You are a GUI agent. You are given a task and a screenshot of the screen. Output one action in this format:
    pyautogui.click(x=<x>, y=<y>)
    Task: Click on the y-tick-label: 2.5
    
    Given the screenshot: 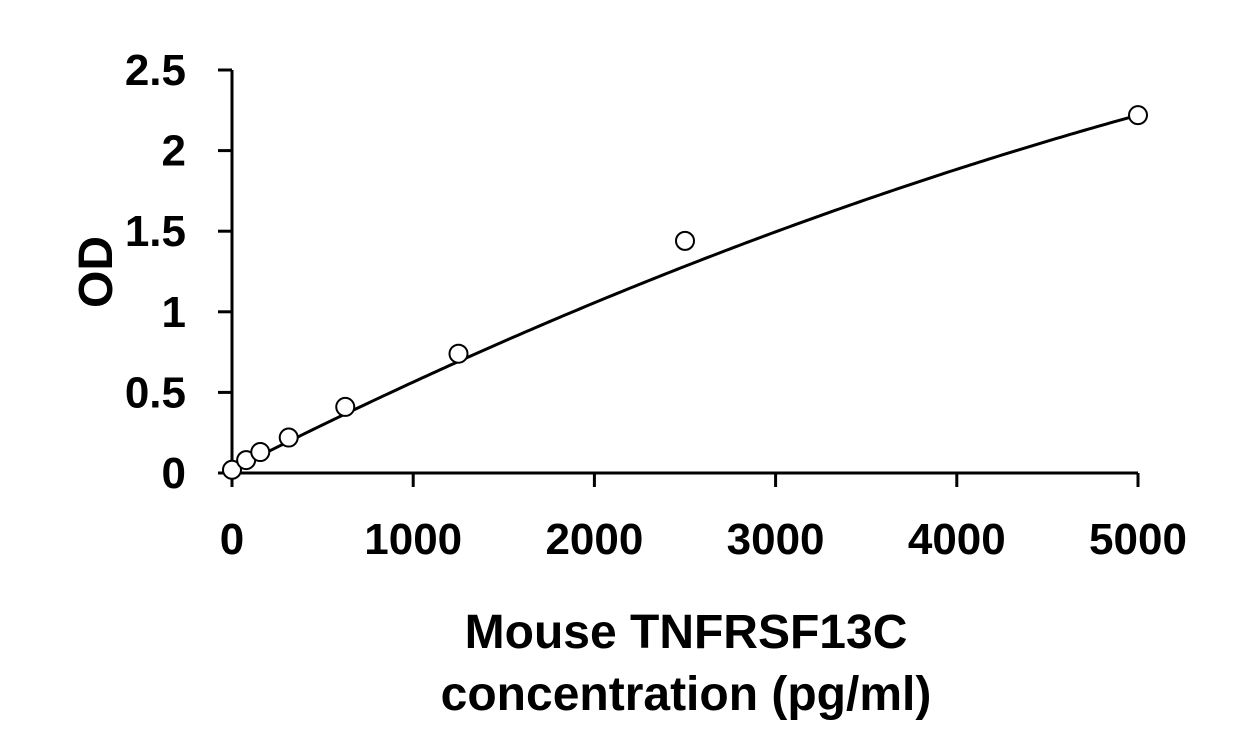 What is the action you would take?
    pyautogui.click(x=155, y=70)
    